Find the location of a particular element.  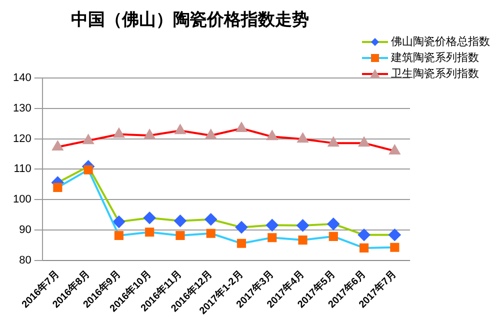

y-tick-label: 130 is located at coordinates (22, 108).